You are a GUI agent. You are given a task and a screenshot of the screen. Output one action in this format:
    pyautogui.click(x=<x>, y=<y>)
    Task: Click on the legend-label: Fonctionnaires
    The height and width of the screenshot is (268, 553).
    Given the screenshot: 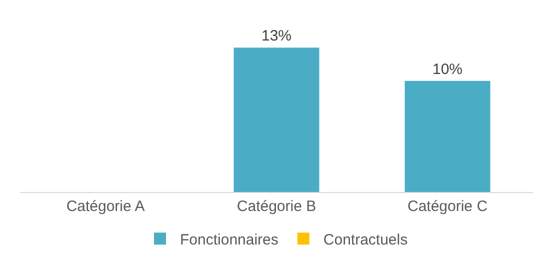 What is the action you would take?
    pyautogui.click(x=229, y=240)
    